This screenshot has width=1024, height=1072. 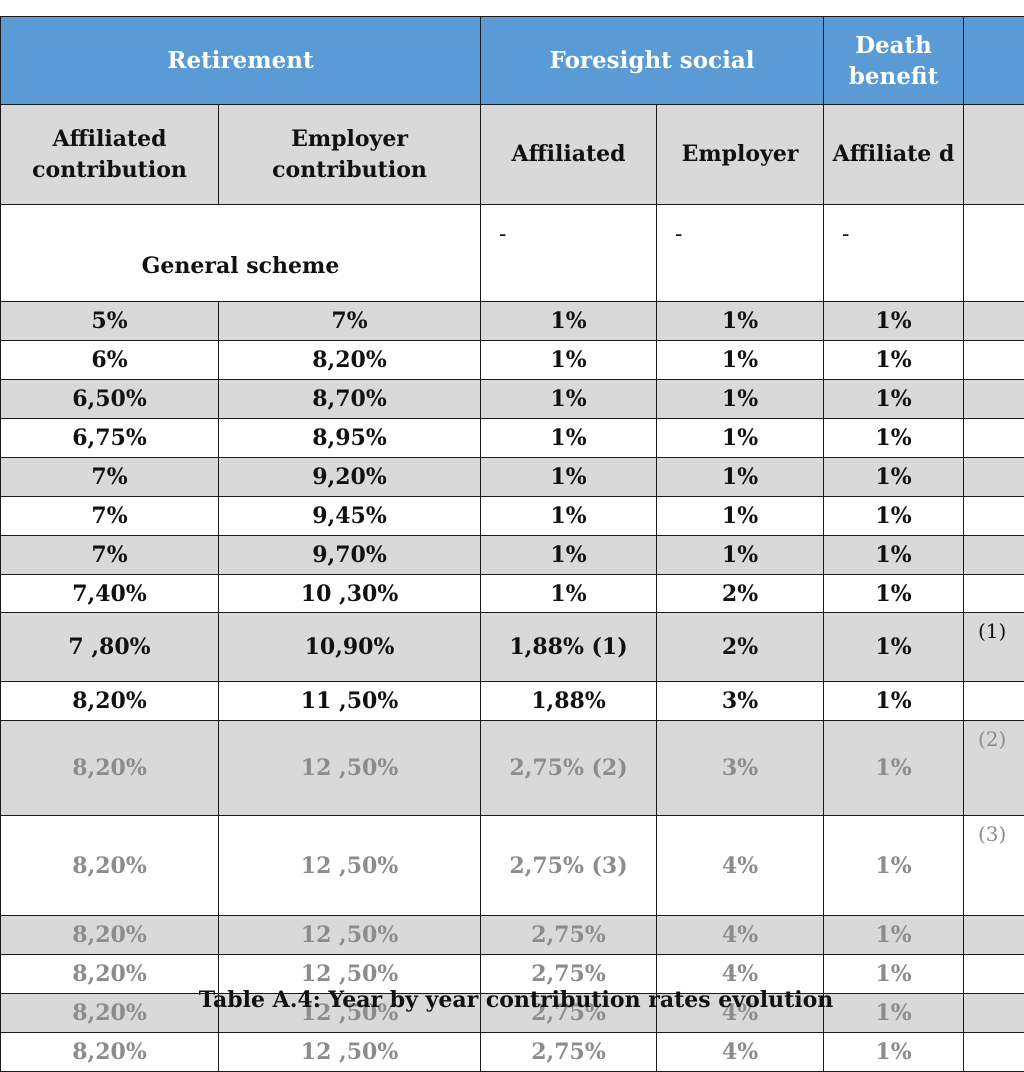 I want to click on general-scheme-row: General scheme - - -, so click(x=512, y=253).